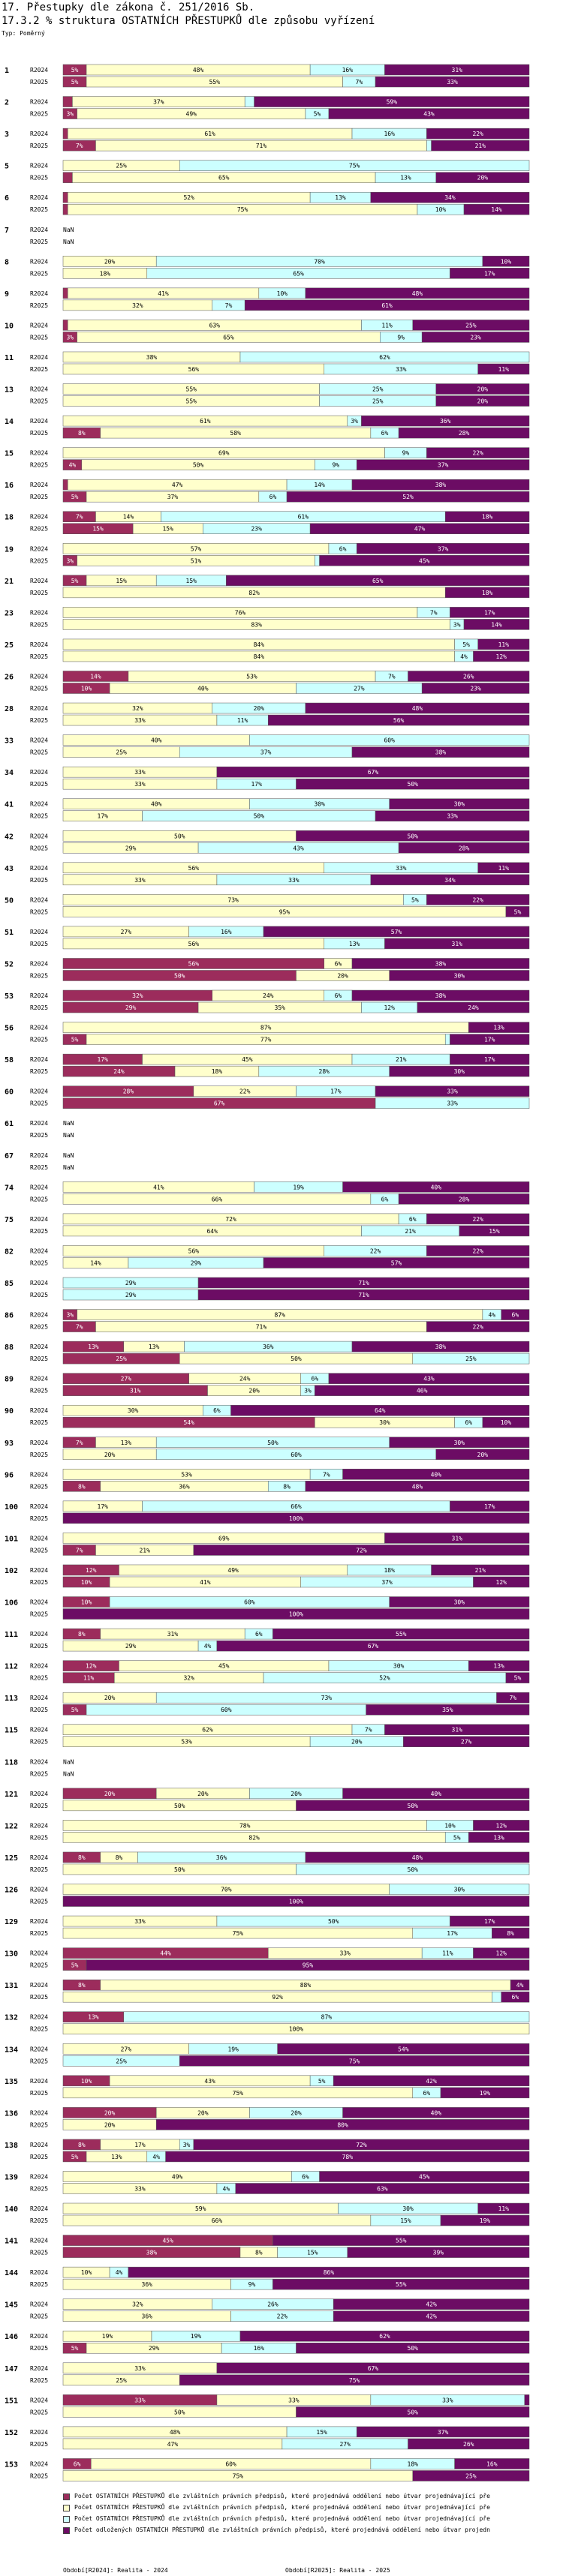 The width and height of the screenshot is (563, 2576). Describe the element at coordinates (115, 2570) in the screenshot. I see `footer-period-2024: Období[R2024]: Realita - 2024` at that location.